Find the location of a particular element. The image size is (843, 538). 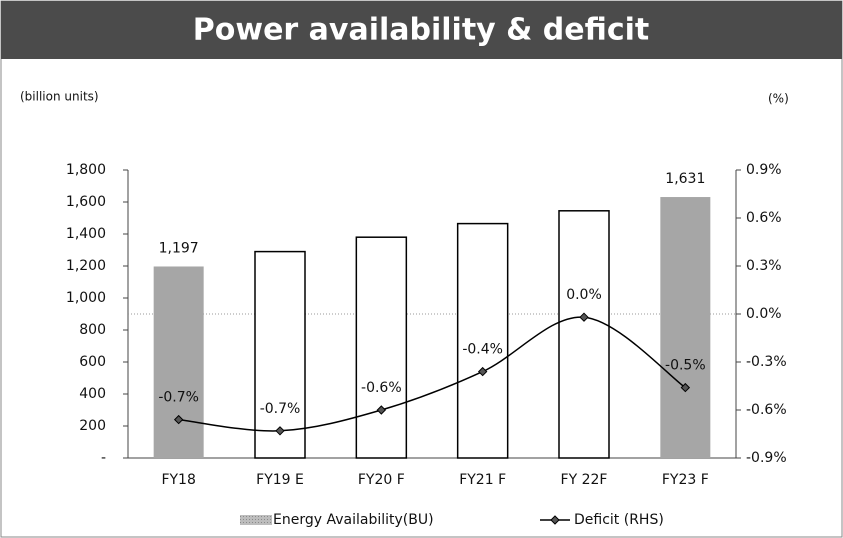

chart-title: Power availability & deficit is located at coordinates (421, 30).